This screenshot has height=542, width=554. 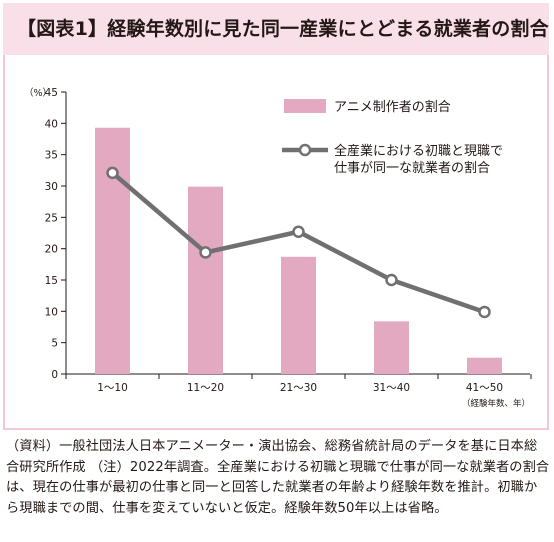 I want to click on y-tick-label: 30, so click(x=51, y=187).